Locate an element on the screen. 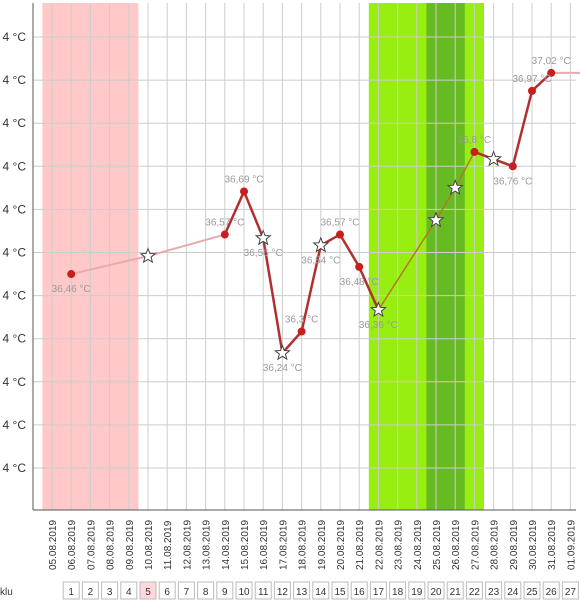  cycle-day-label: 7 is located at coordinates (187, 592).